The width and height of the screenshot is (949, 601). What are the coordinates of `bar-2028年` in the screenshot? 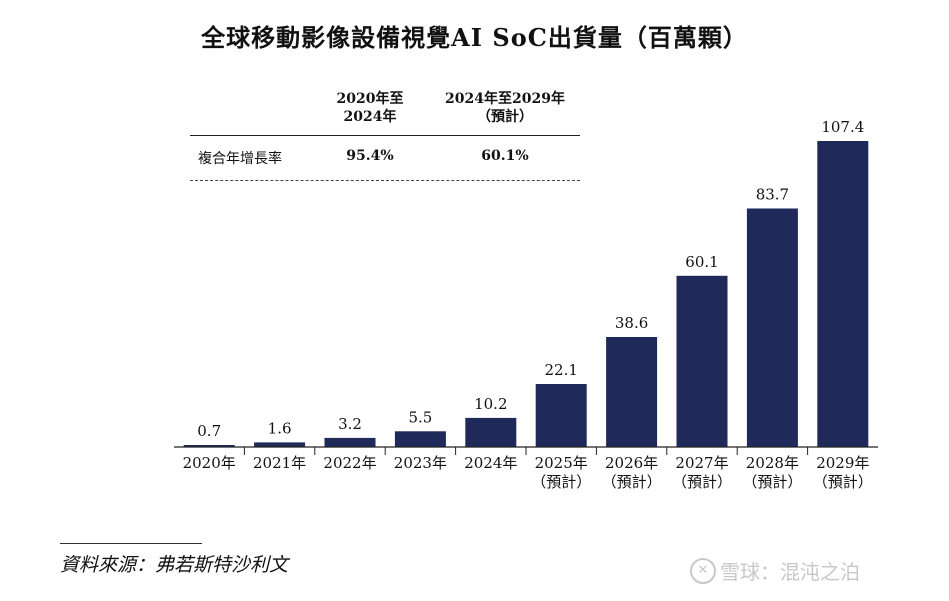 It's located at (772, 327).